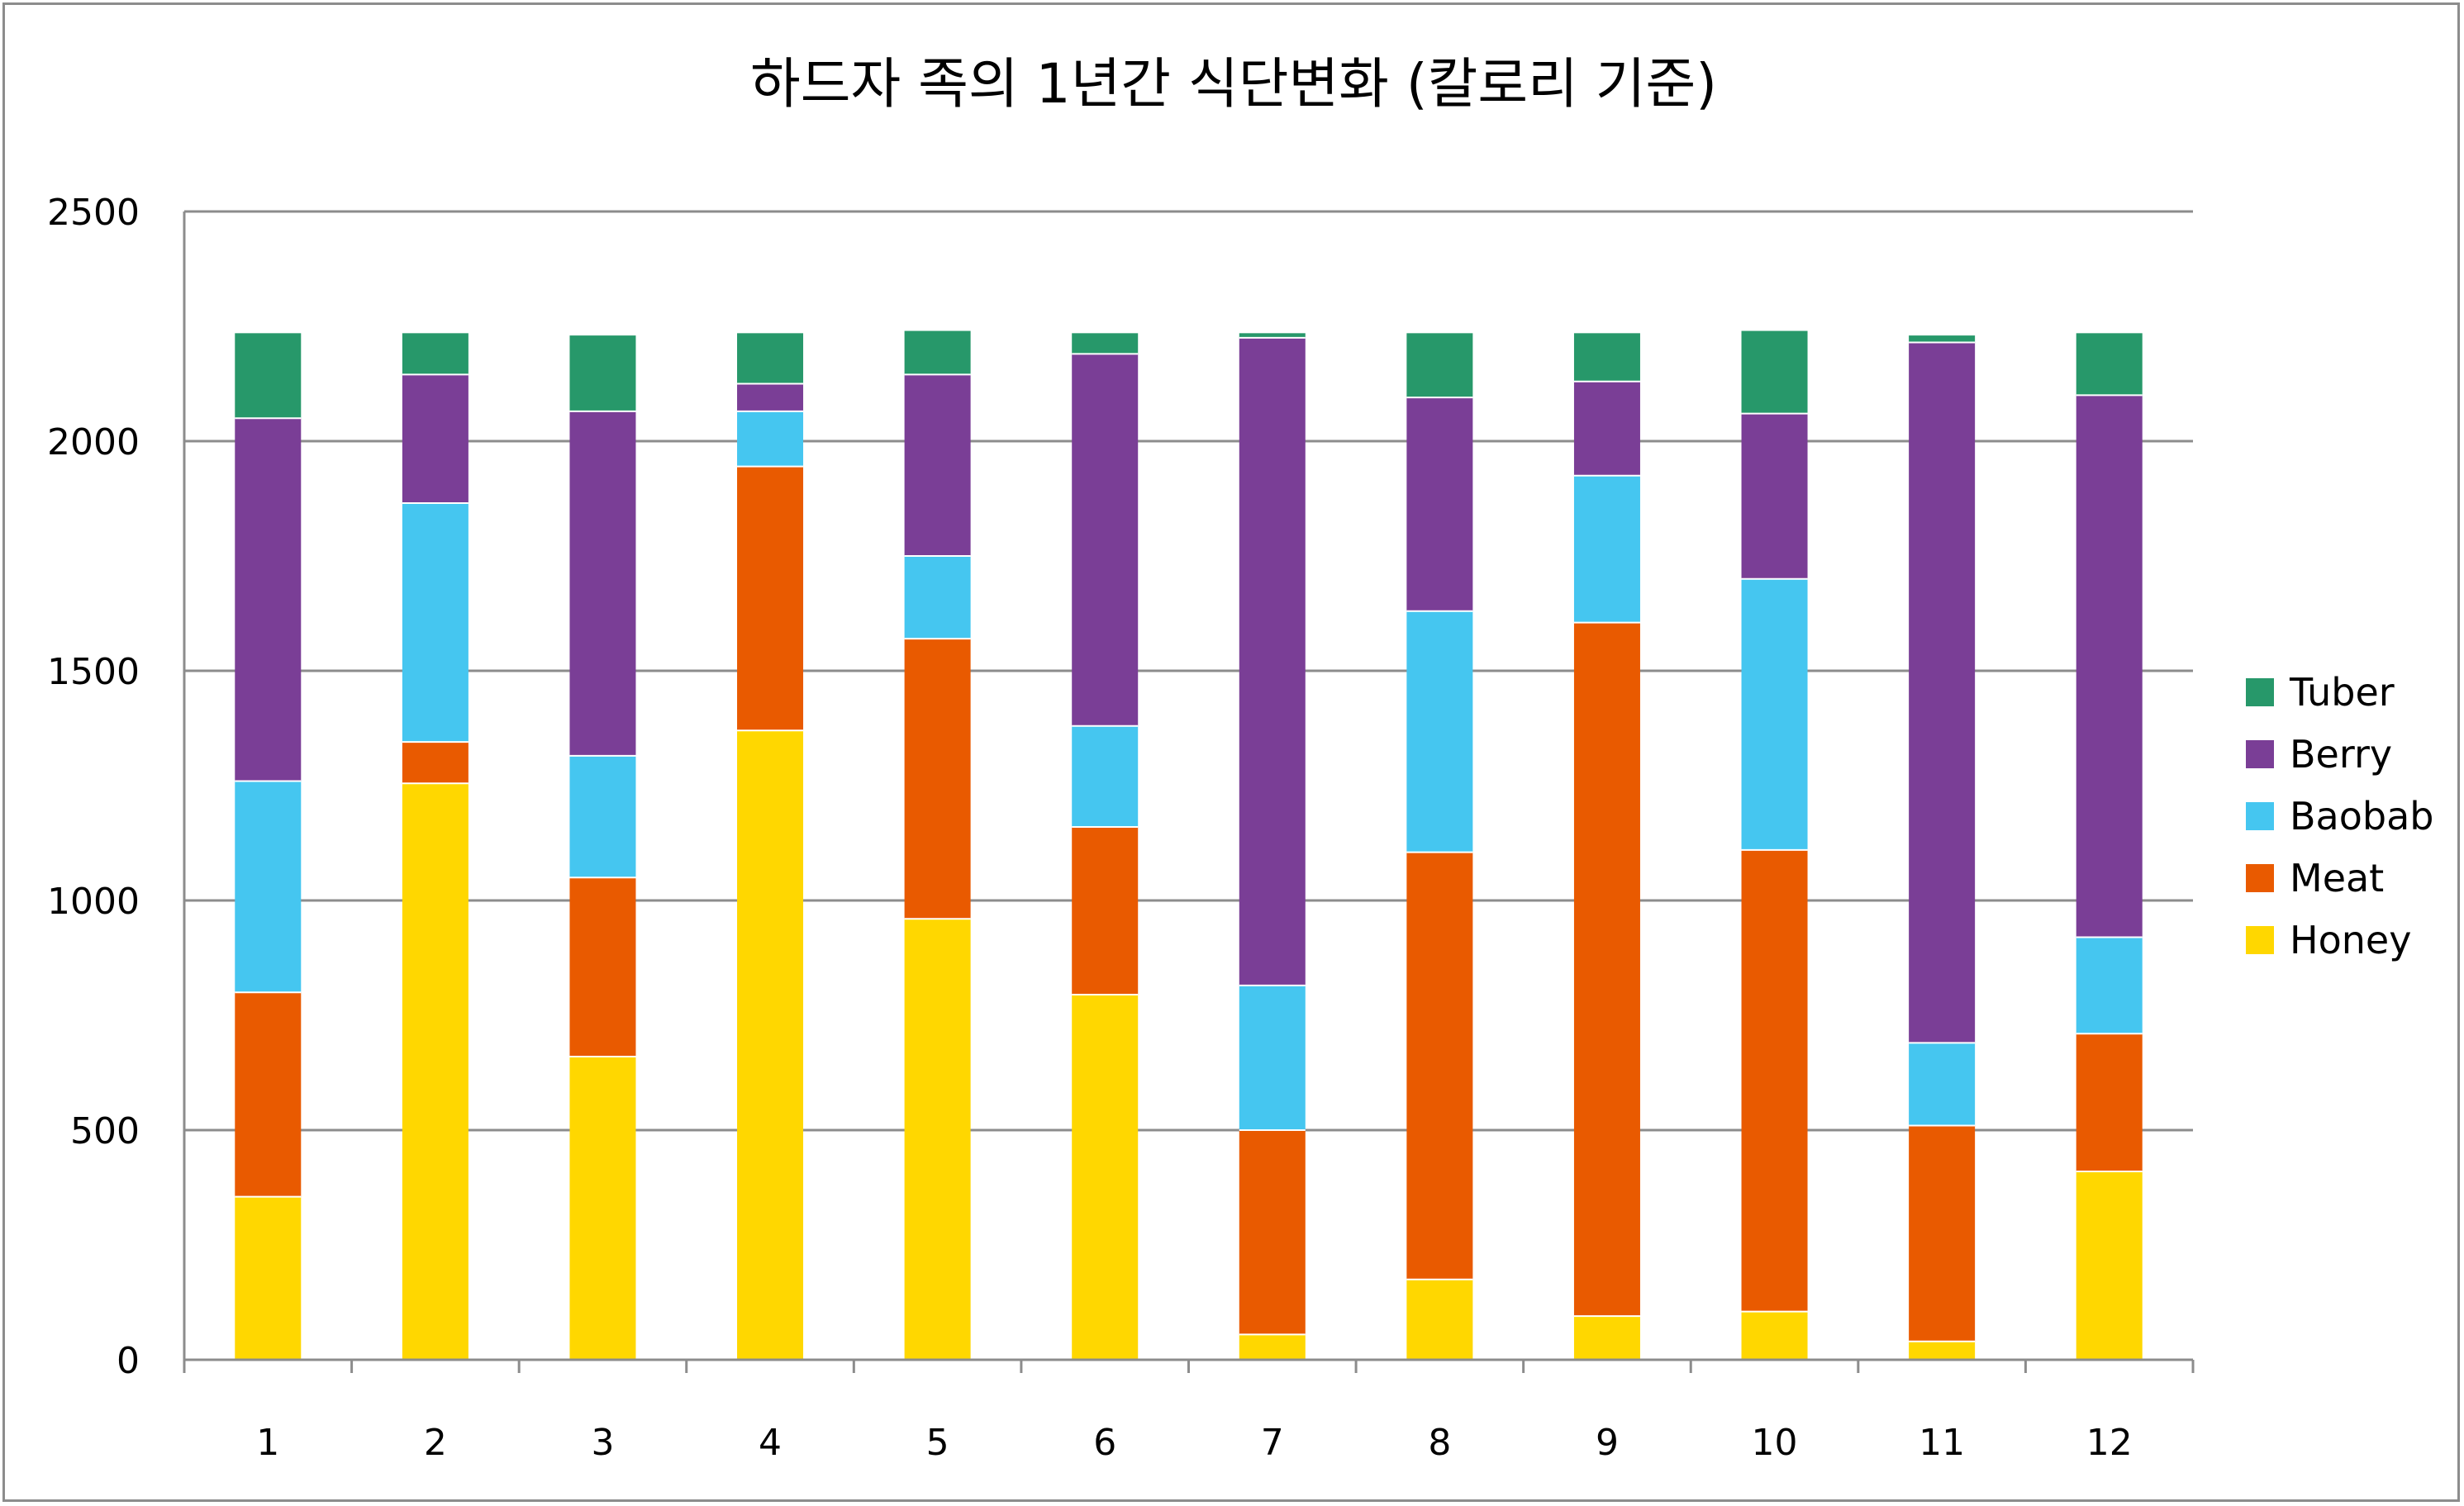 This screenshot has width=2464, height=1506. Describe the element at coordinates (105, 1131) in the screenshot. I see `y-tick-label: 500` at that location.